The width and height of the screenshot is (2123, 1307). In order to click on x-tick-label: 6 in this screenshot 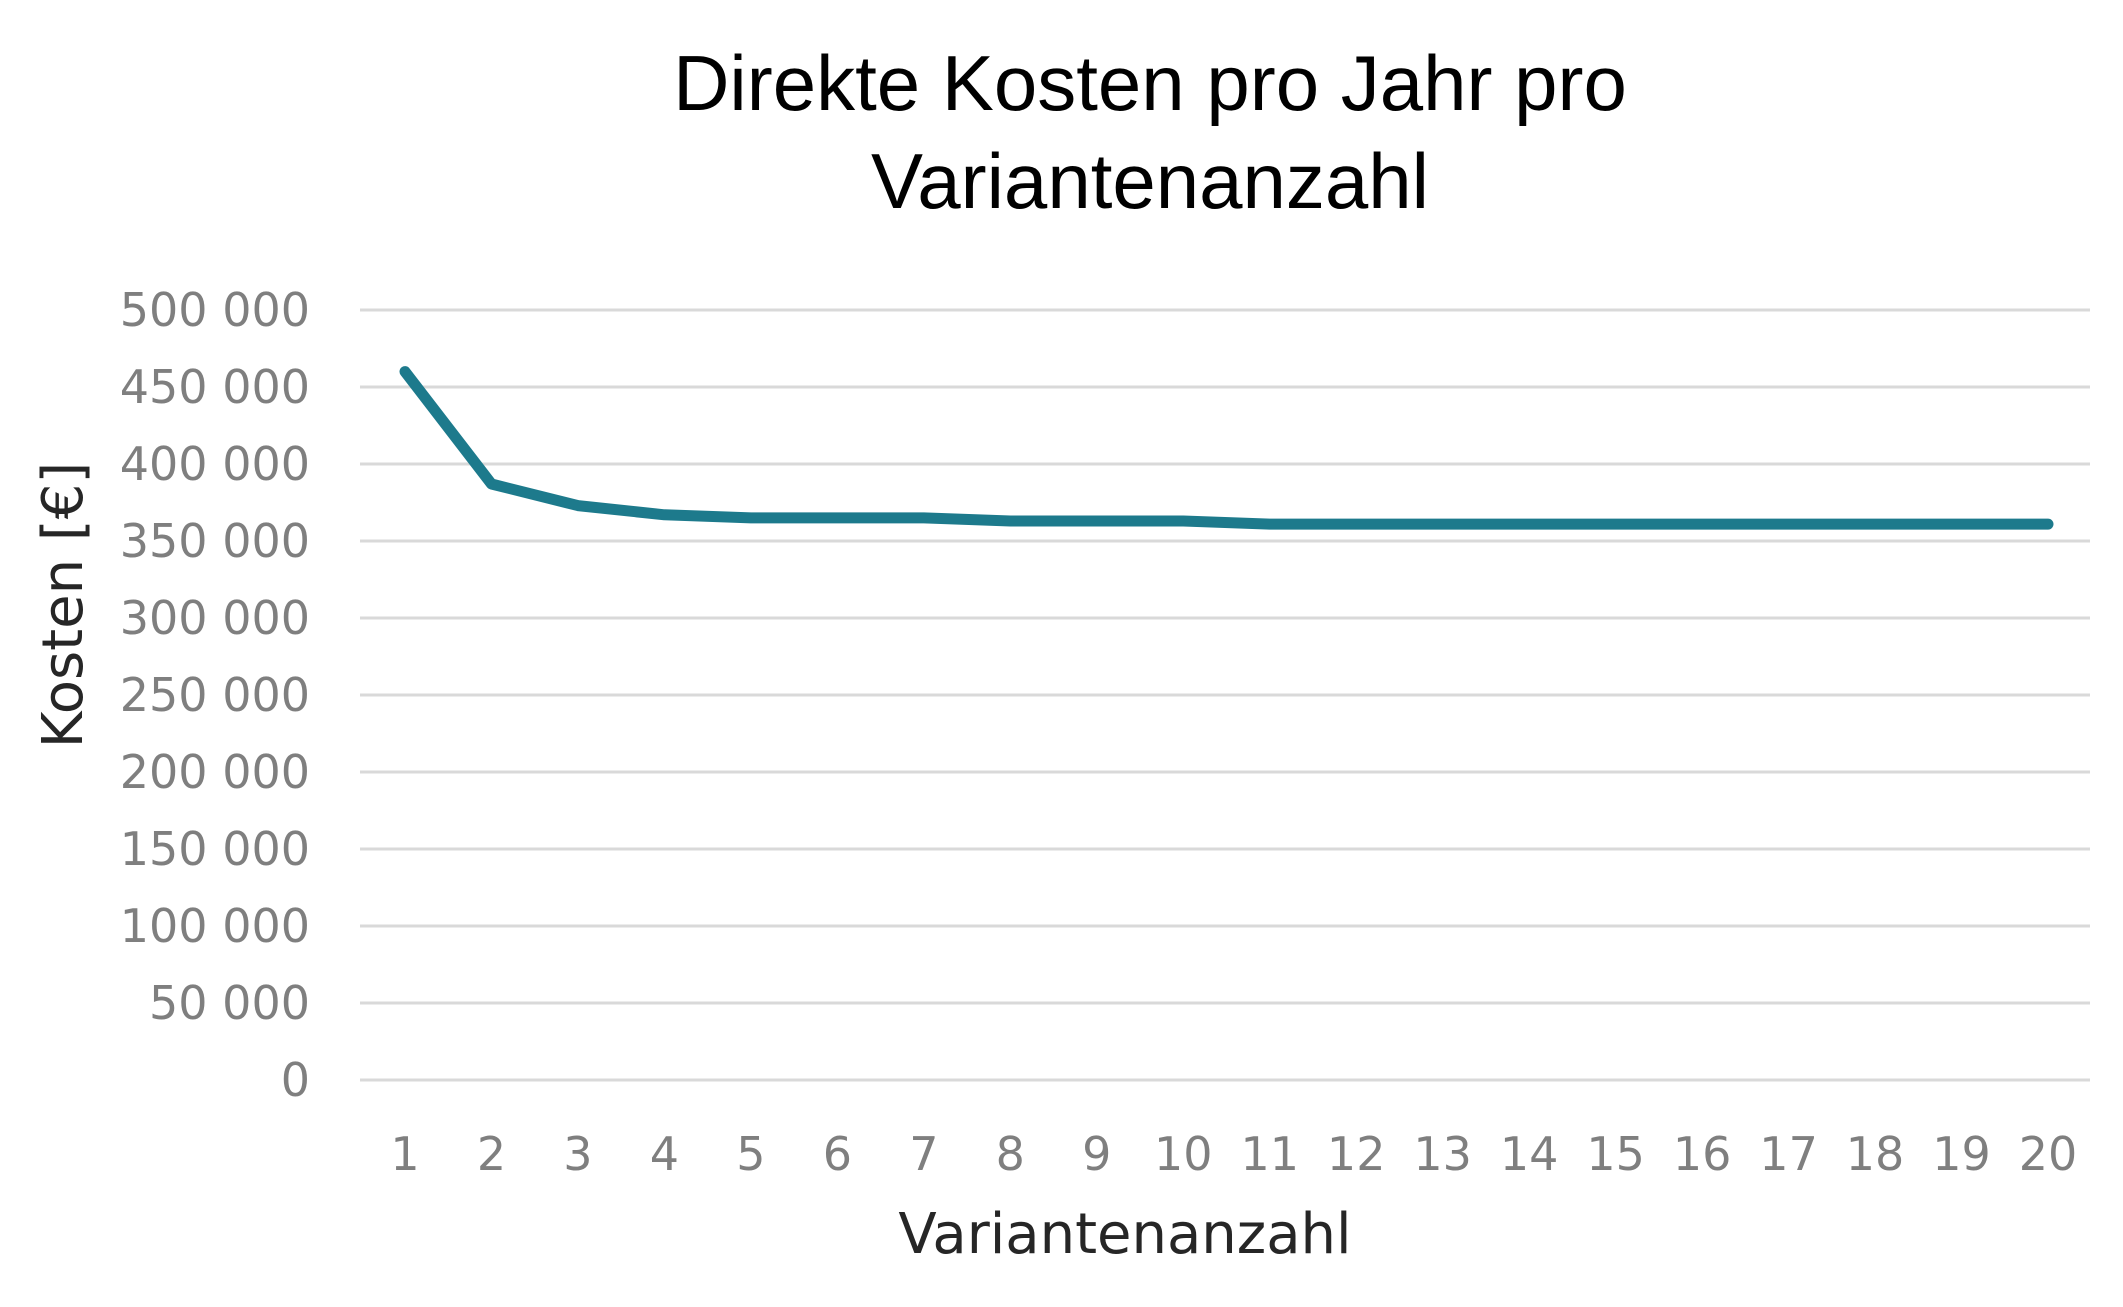, I will do `click(837, 1154)`.